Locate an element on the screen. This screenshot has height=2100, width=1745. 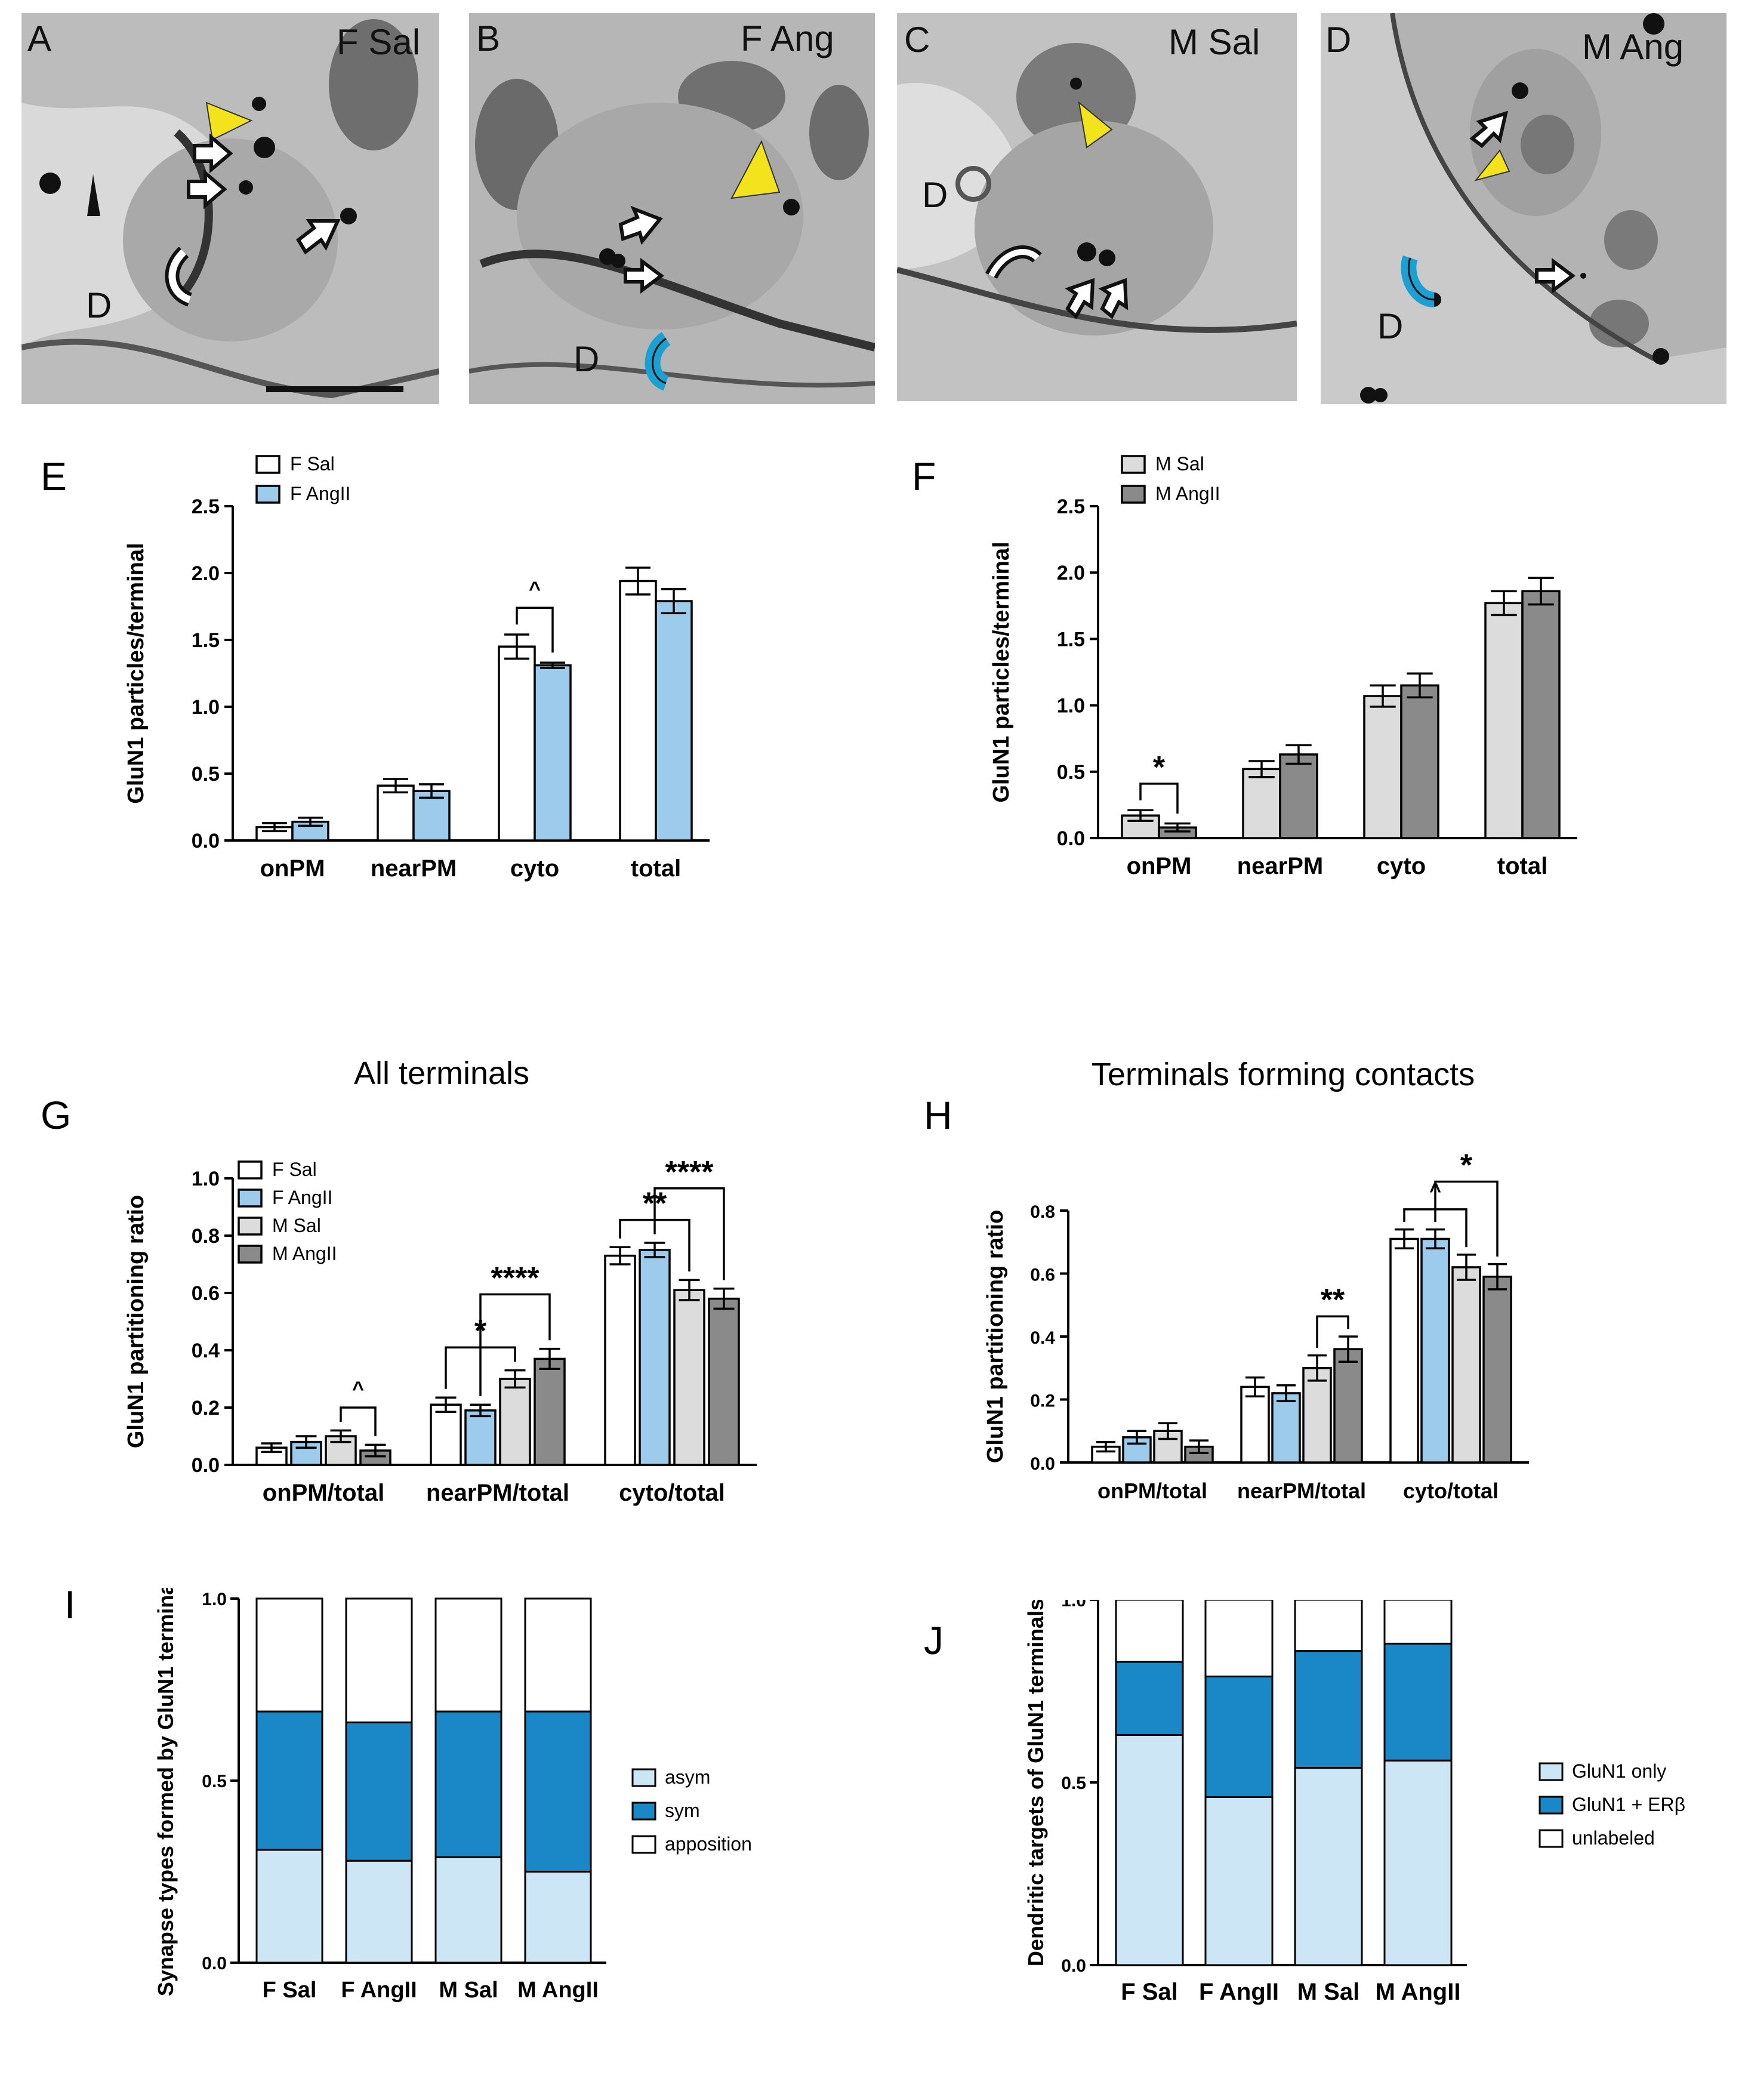
micrograph-dendrite-tag: D is located at coordinates (1390, 326).